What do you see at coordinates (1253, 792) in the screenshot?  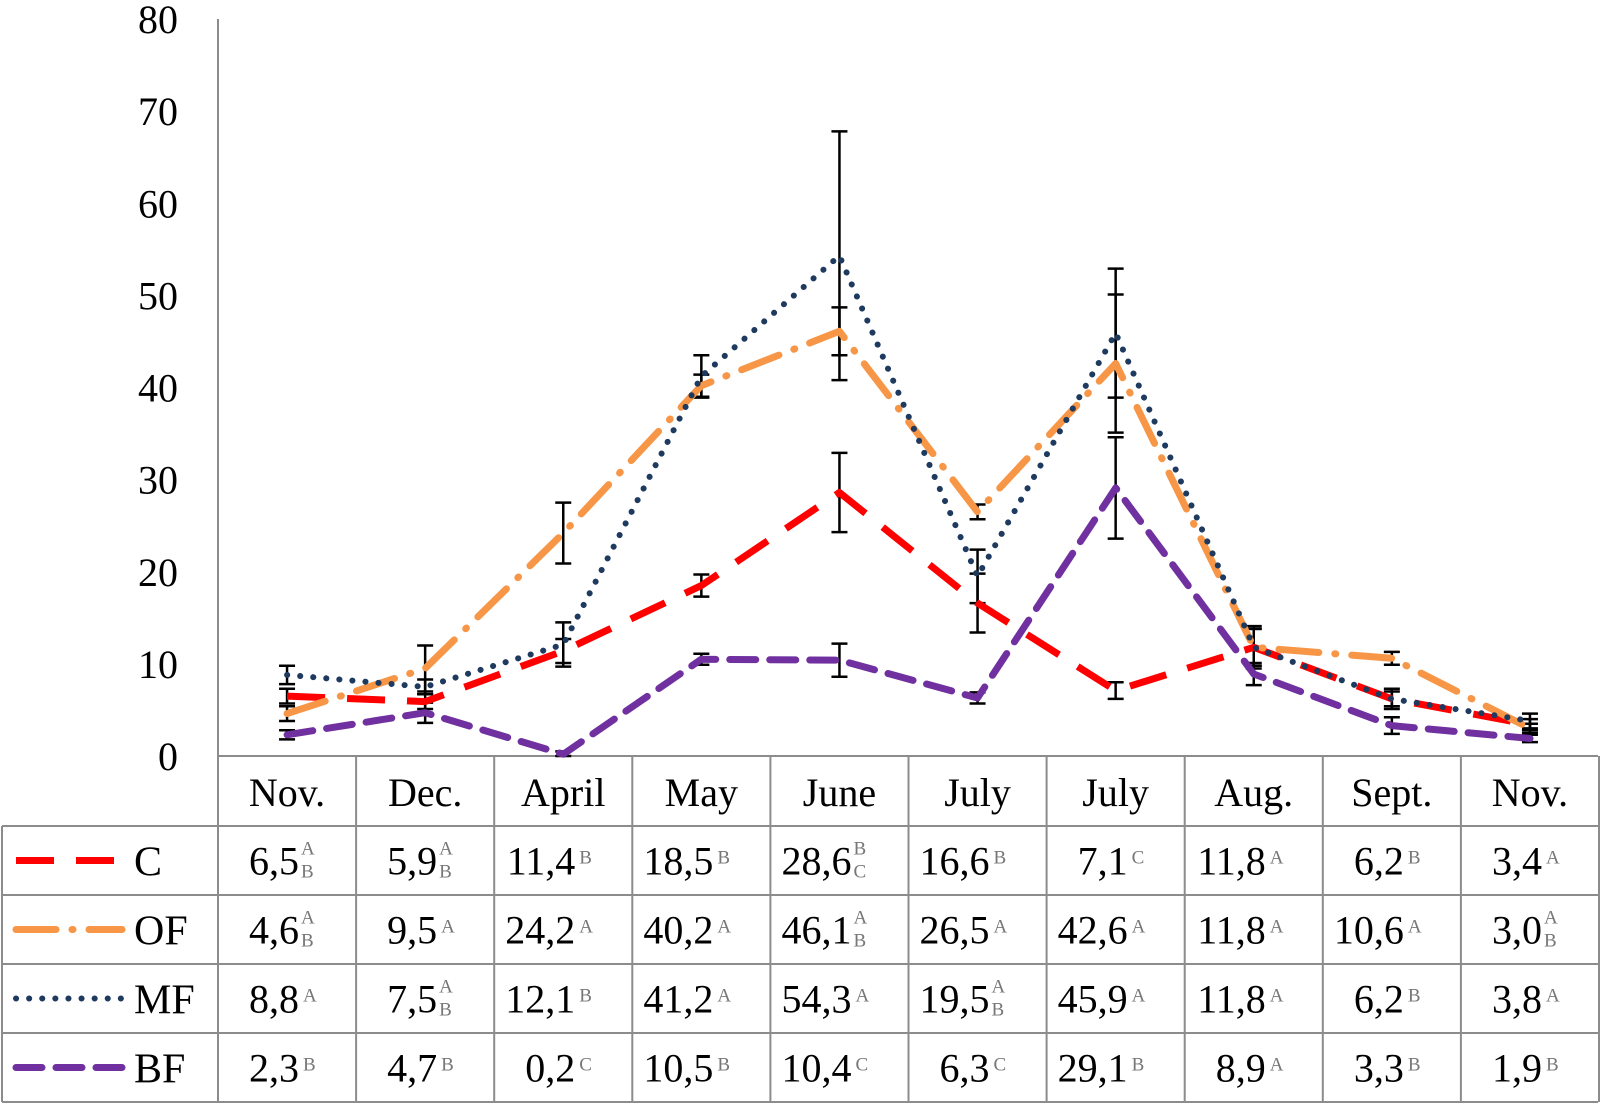 I see `x-category-label: Aug.` at bounding box center [1253, 792].